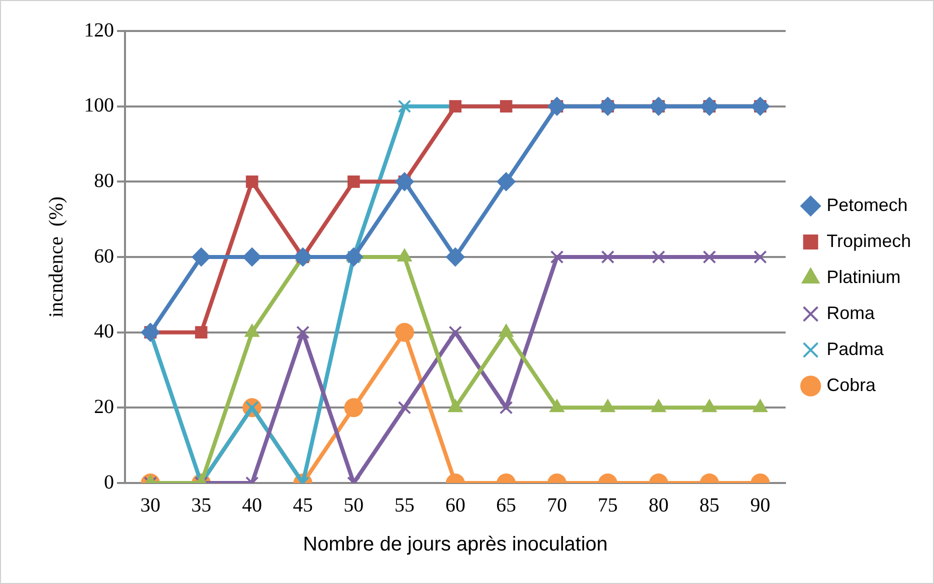 The height and width of the screenshot is (584, 934). What do you see at coordinates (868, 240) in the screenshot?
I see `legend-label: Tropimech` at bounding box center [868, 240].